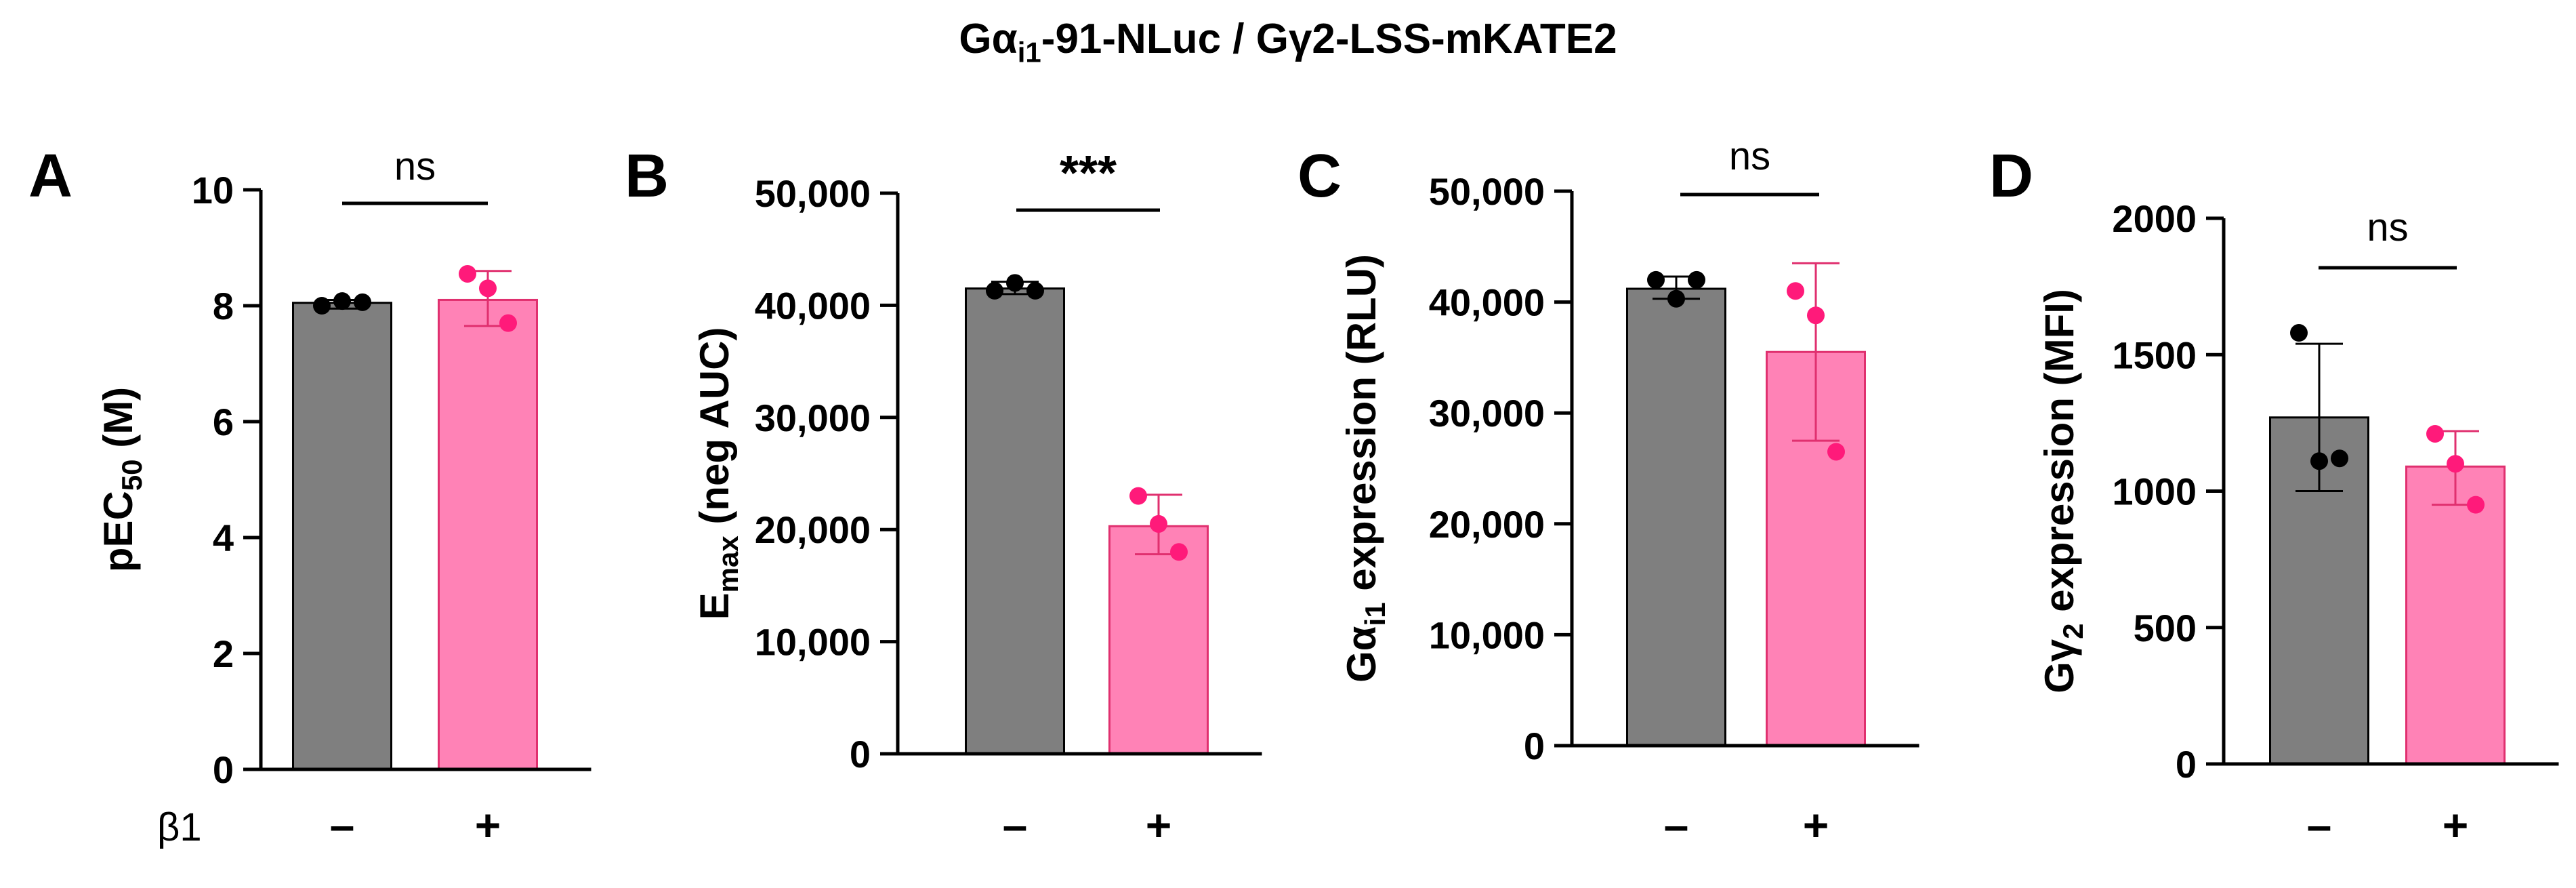 This screenshot has width=2576, height=888. Describe the element at coordinates (213, 190) in the screenshot. I see `y-tick-label: 10` at that location.